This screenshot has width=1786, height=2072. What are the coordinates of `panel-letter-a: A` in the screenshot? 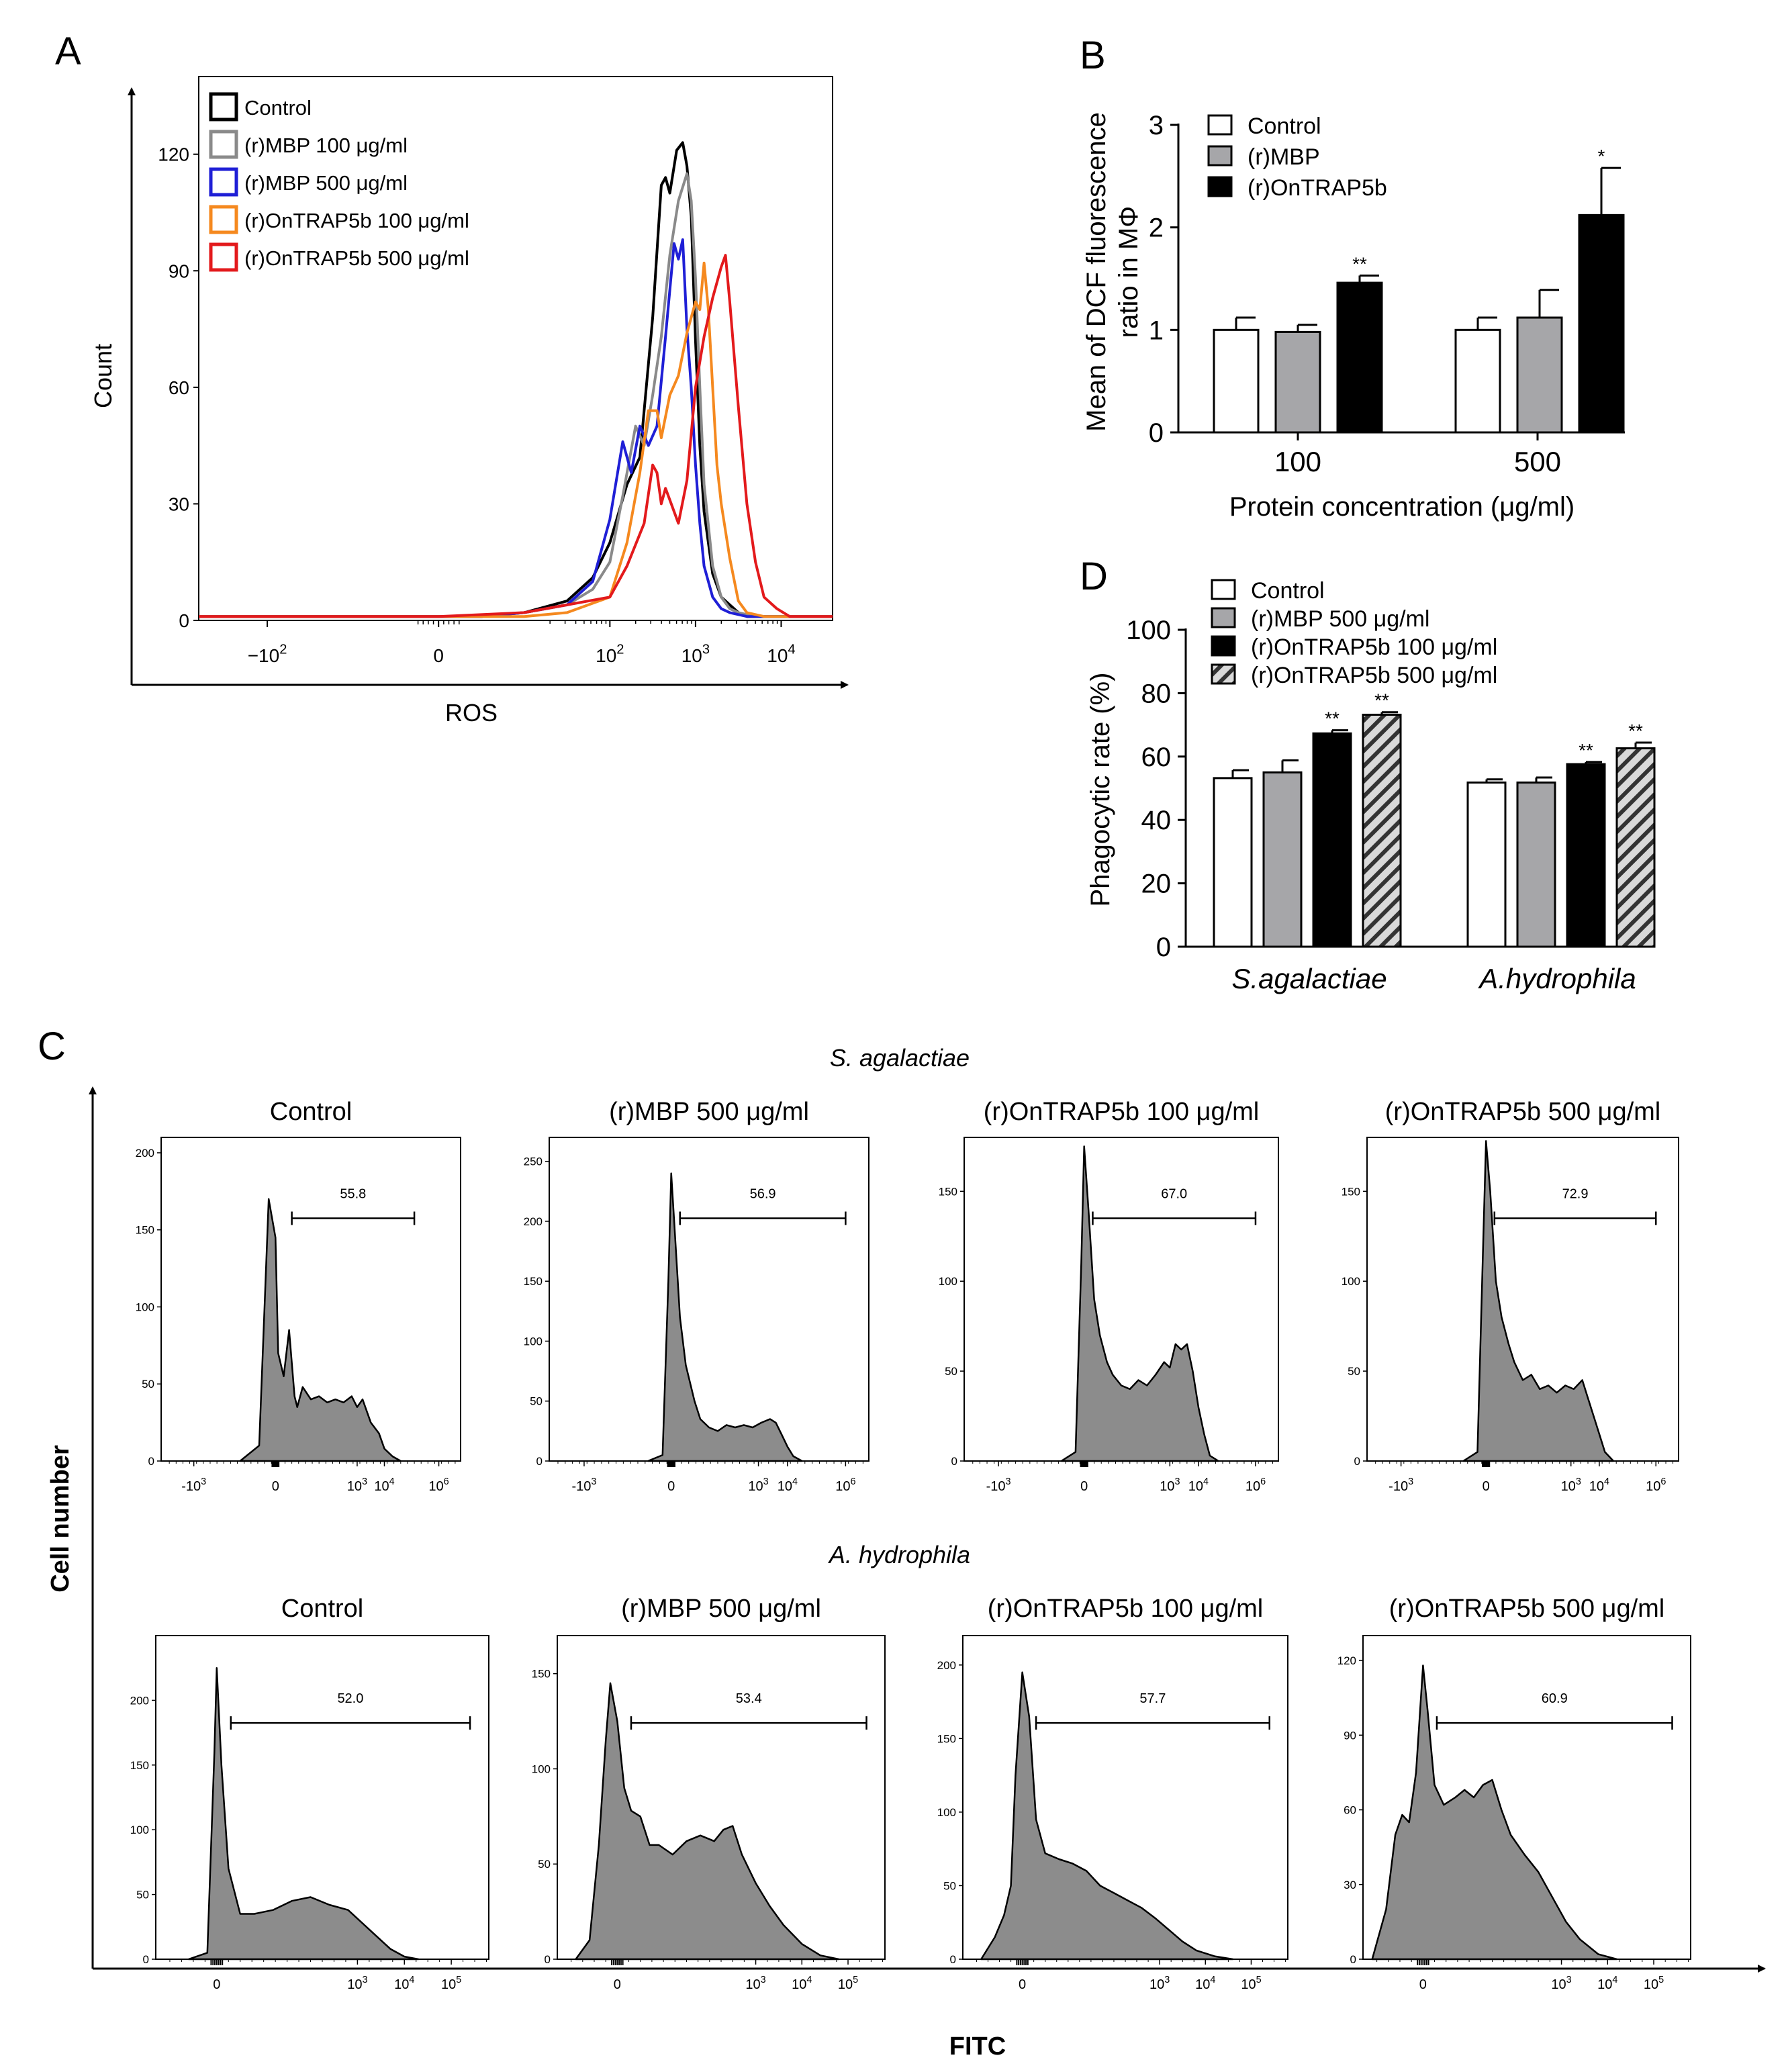 It's located at (68, 51).